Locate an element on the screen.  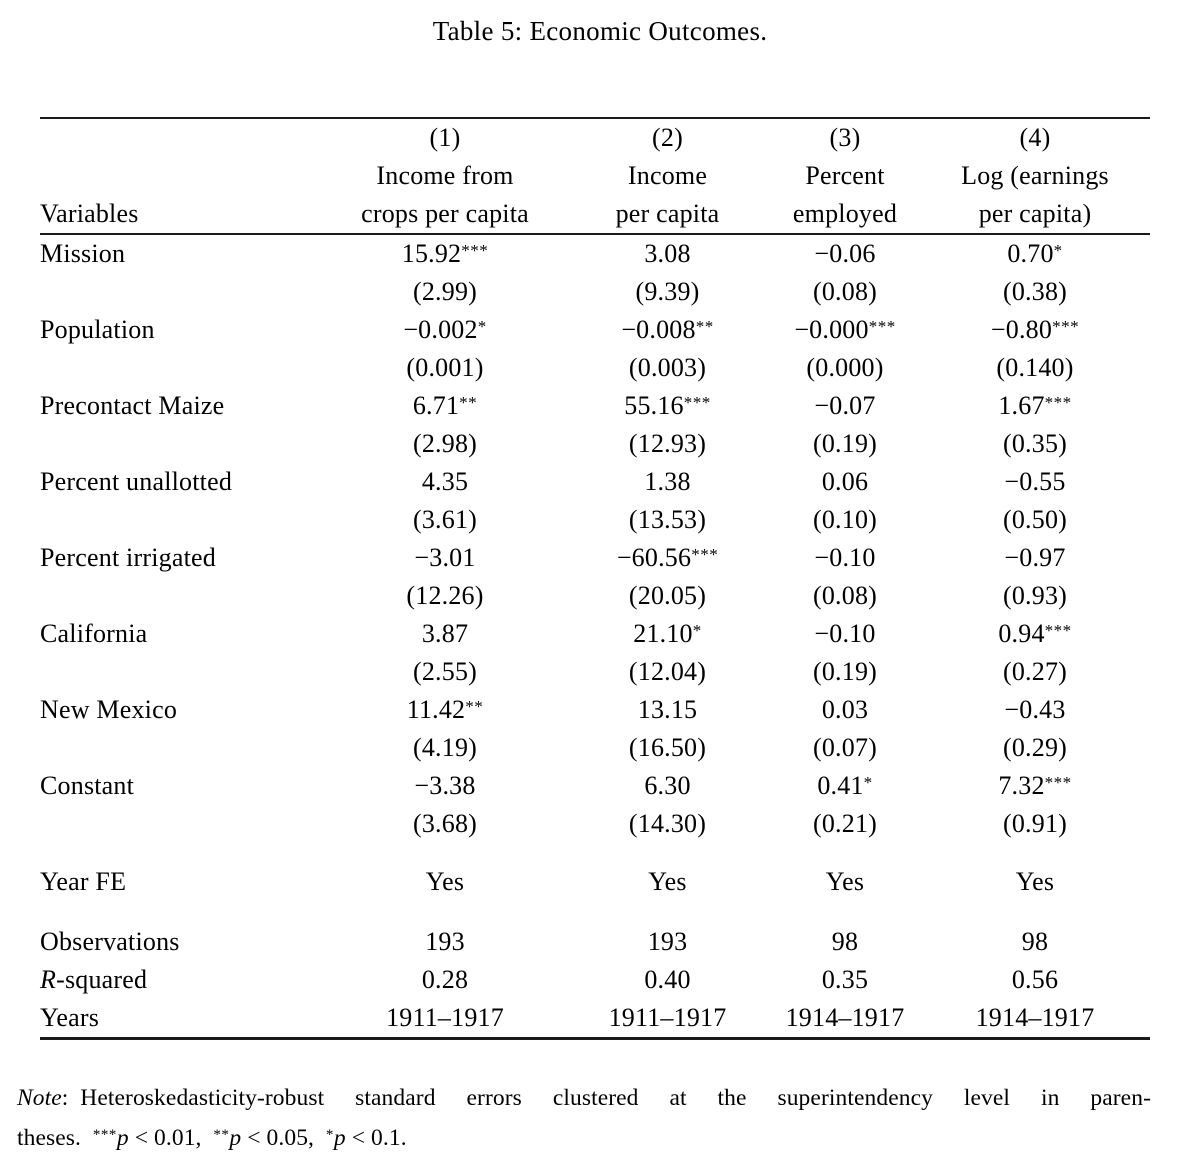
column-title-3-line2: employed is located at coordinates (845, 215).